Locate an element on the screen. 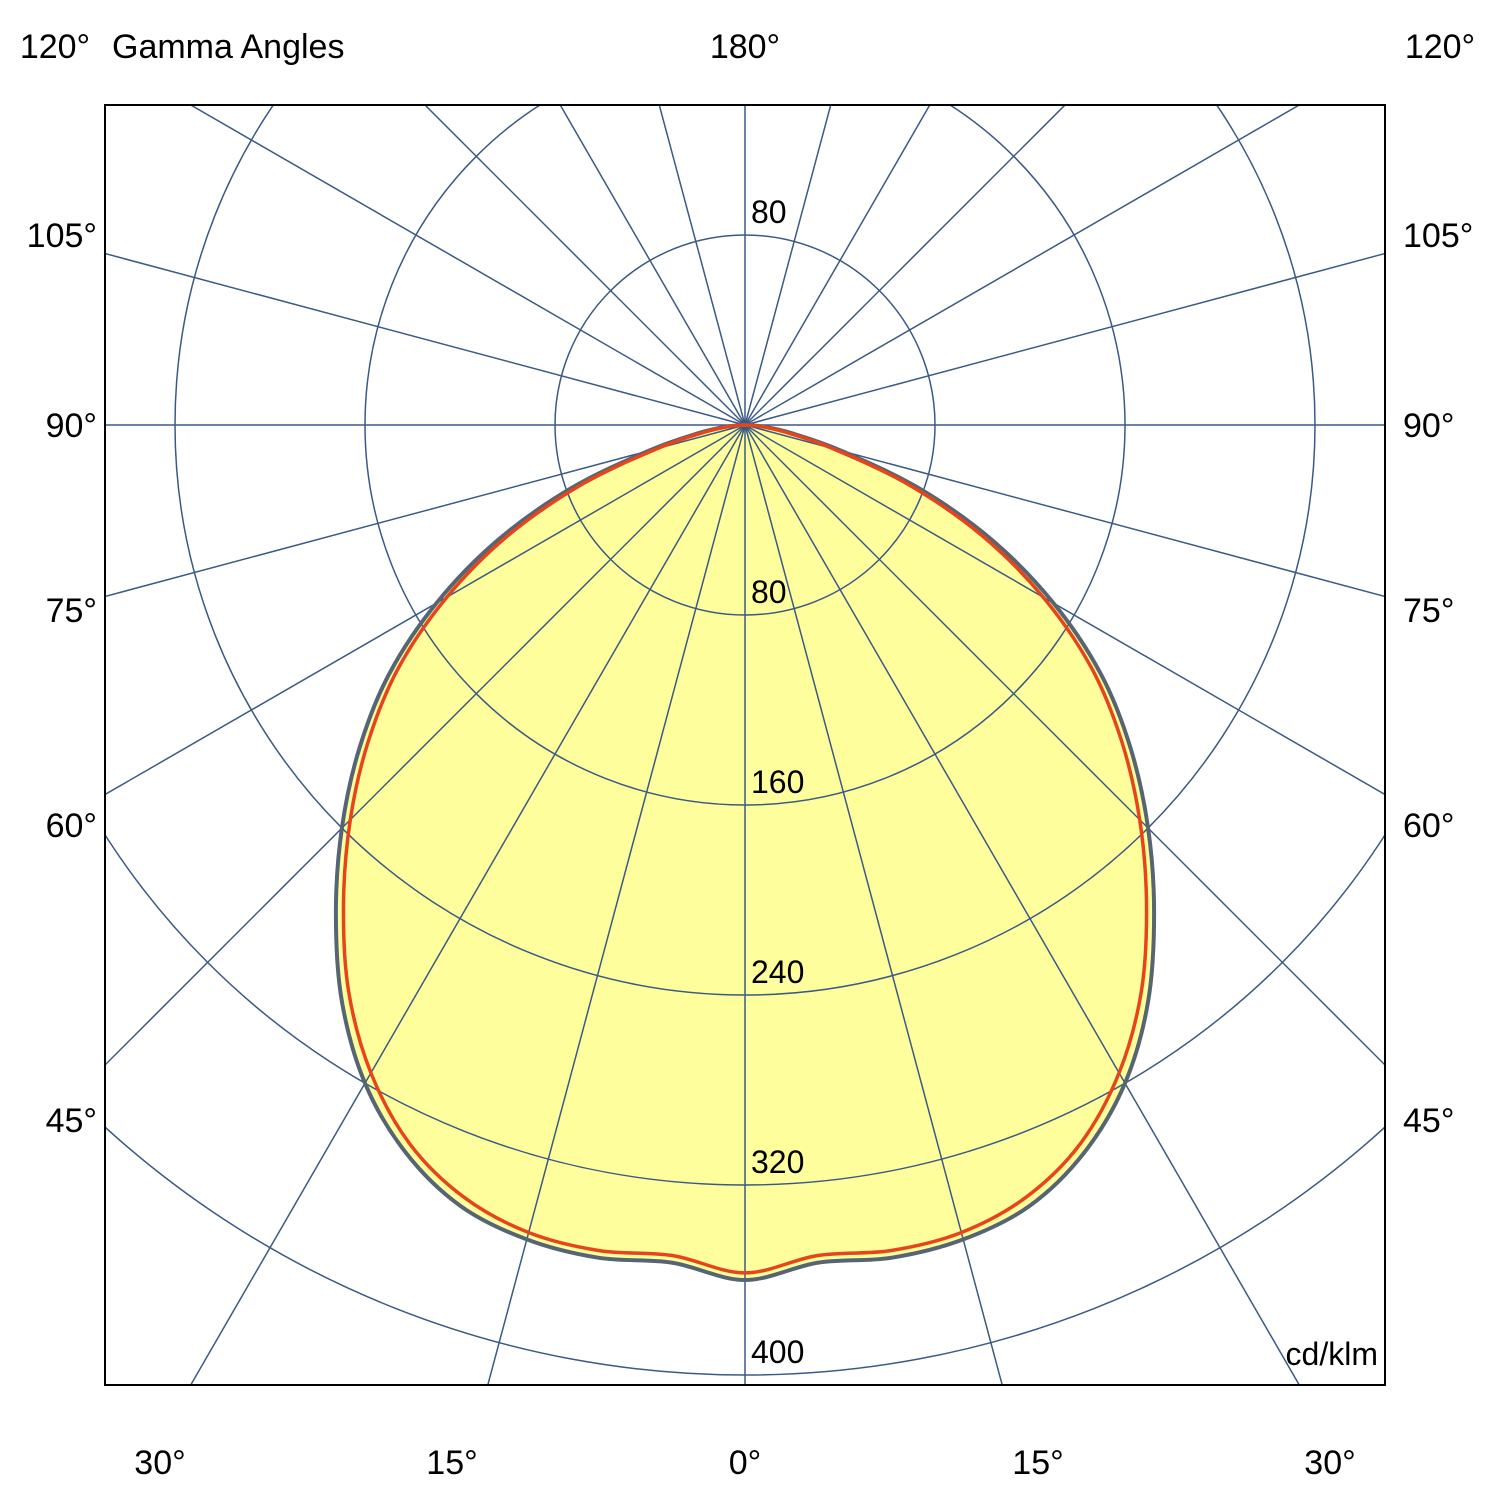  ring-value-label: 160 is located at coordinates (777, 782).